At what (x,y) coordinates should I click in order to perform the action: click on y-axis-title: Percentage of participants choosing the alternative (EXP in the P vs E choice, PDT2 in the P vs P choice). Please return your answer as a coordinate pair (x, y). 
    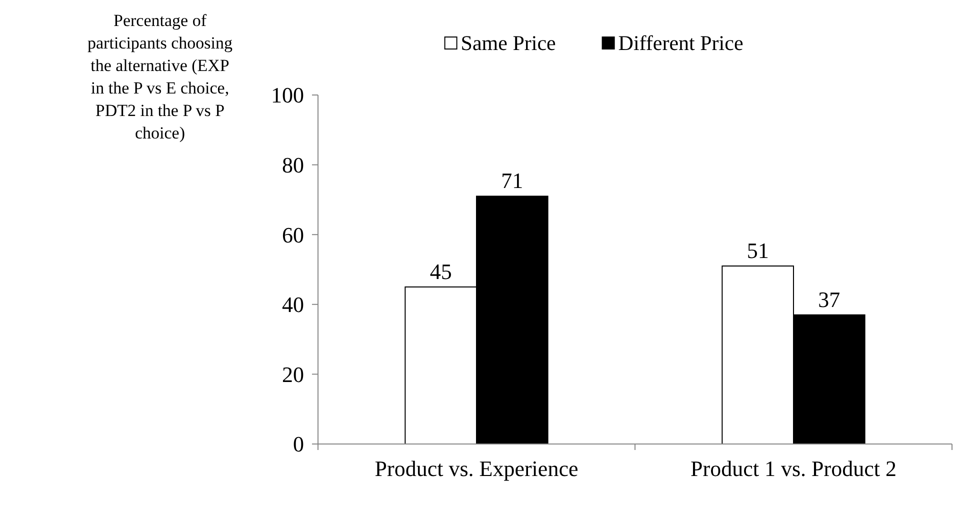
    Looking at the image, I should click on (160, 76).